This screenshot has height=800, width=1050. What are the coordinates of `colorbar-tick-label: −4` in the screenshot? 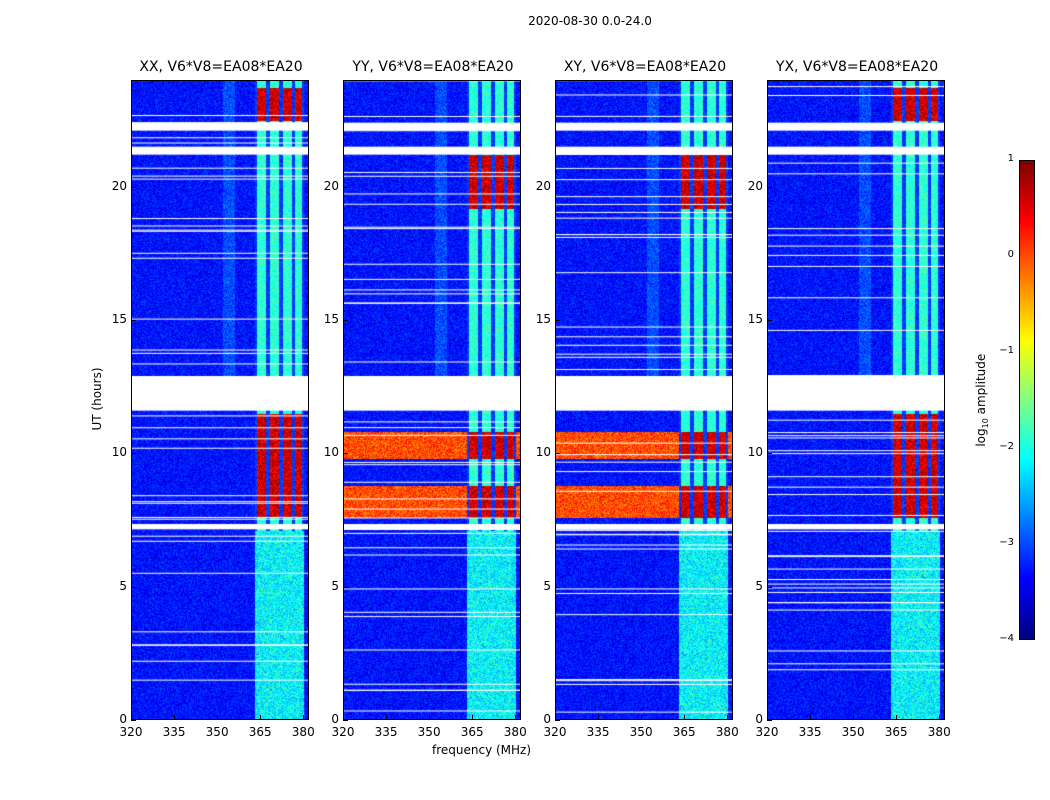 It's located at (1006, 638).